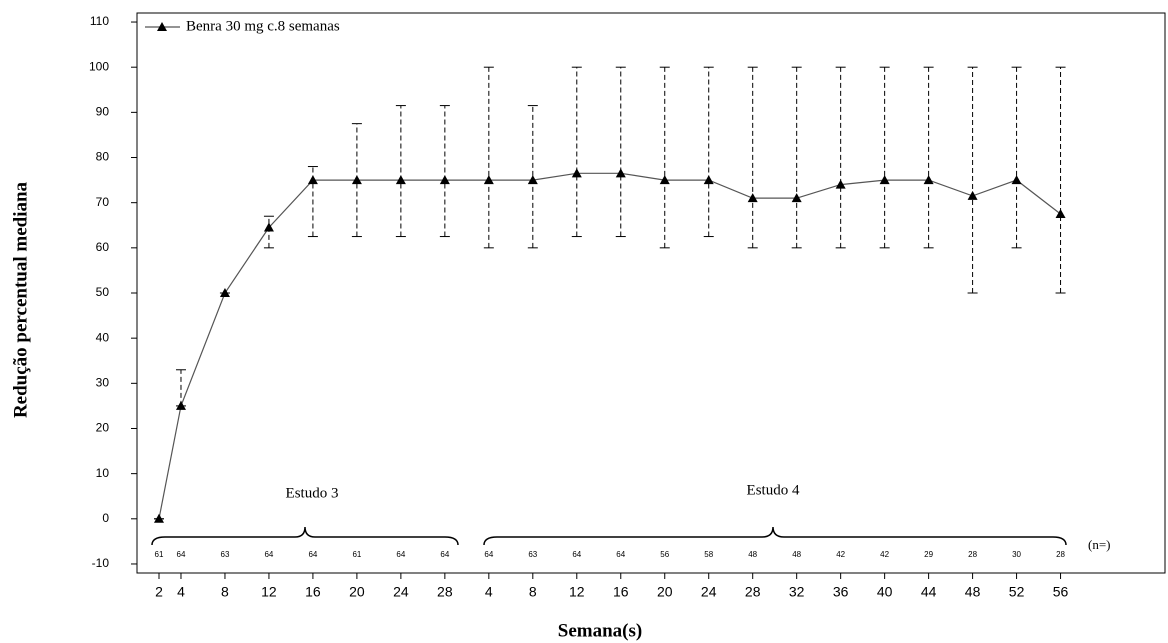 Image resolution: width=1168 pixels, height=643 pixels. Describe the element at coordinates (1016, 554) in the screenshot. I see `n-count: 30` at that location.